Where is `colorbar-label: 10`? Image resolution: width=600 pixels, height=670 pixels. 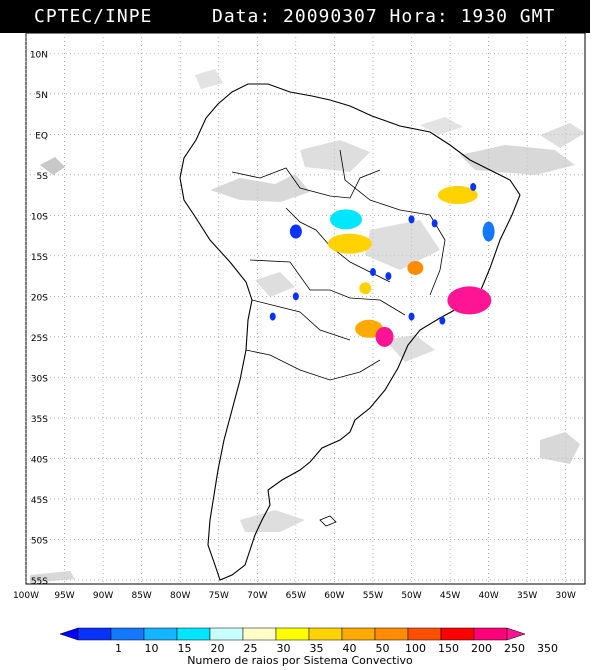
colorbar-label: 10 is located at coordinates (152, 648).